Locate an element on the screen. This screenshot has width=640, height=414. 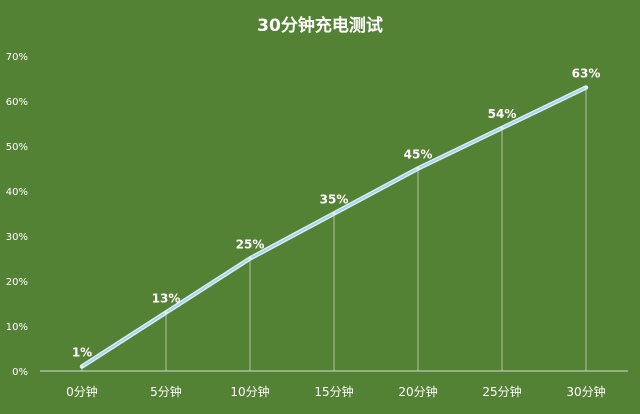
data-label: 54% is located at coordinates (502, 114).